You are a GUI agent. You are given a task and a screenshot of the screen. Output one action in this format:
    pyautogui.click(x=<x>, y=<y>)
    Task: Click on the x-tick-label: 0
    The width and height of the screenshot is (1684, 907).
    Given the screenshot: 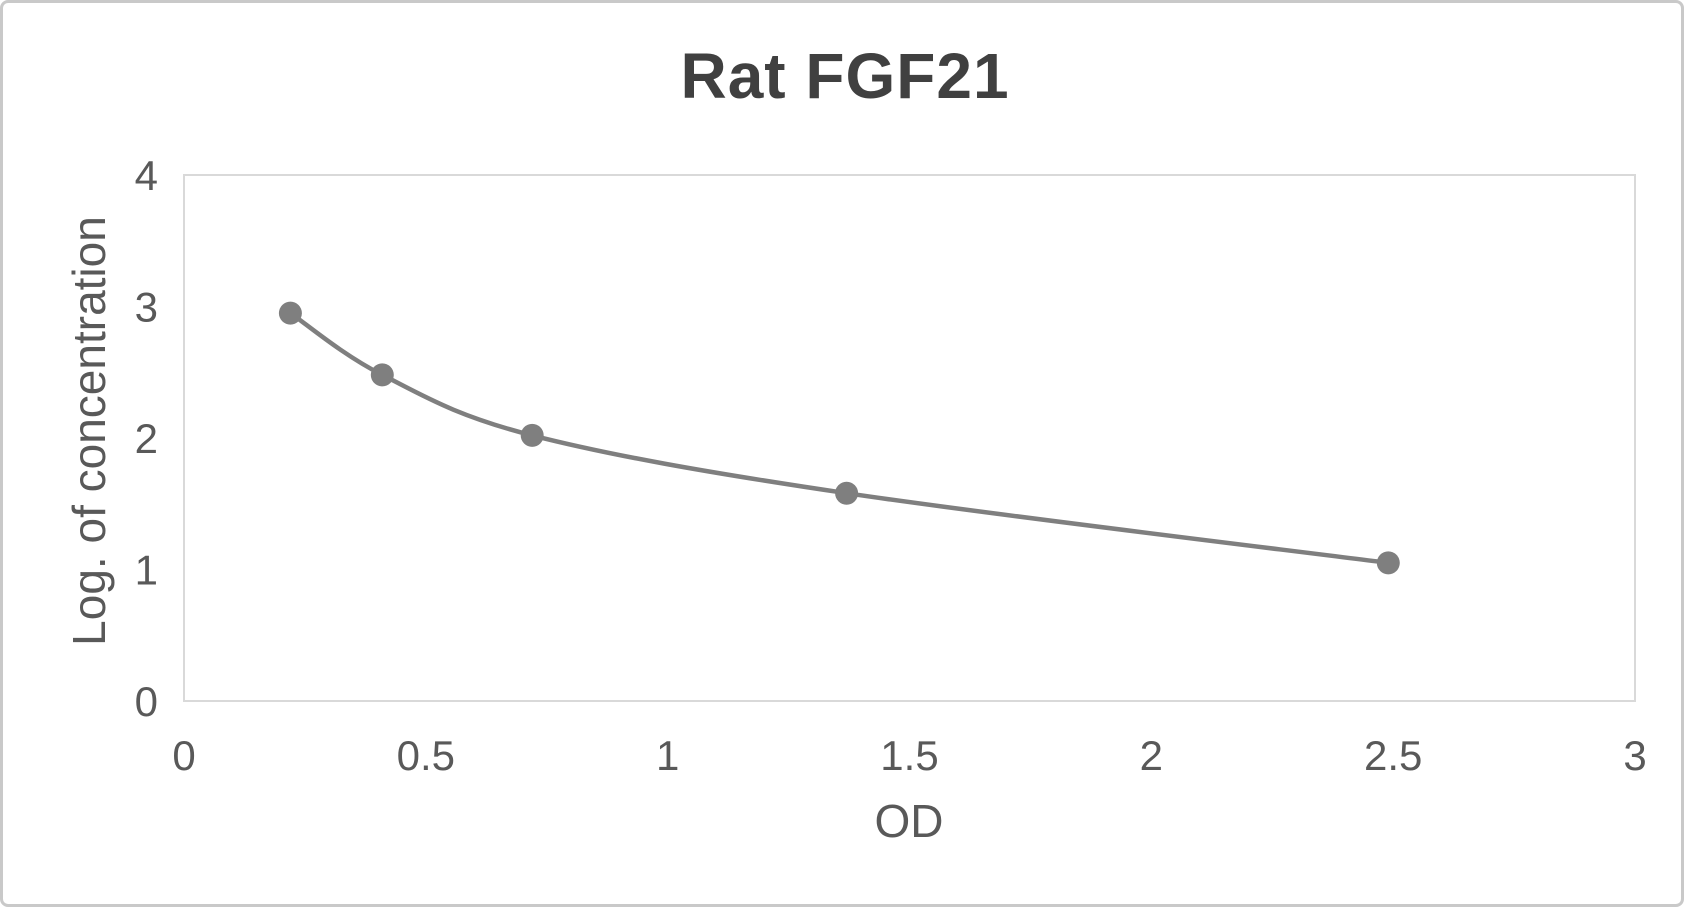 What is the action you would take?
    pyautogui.click(x=183, y=755)
    